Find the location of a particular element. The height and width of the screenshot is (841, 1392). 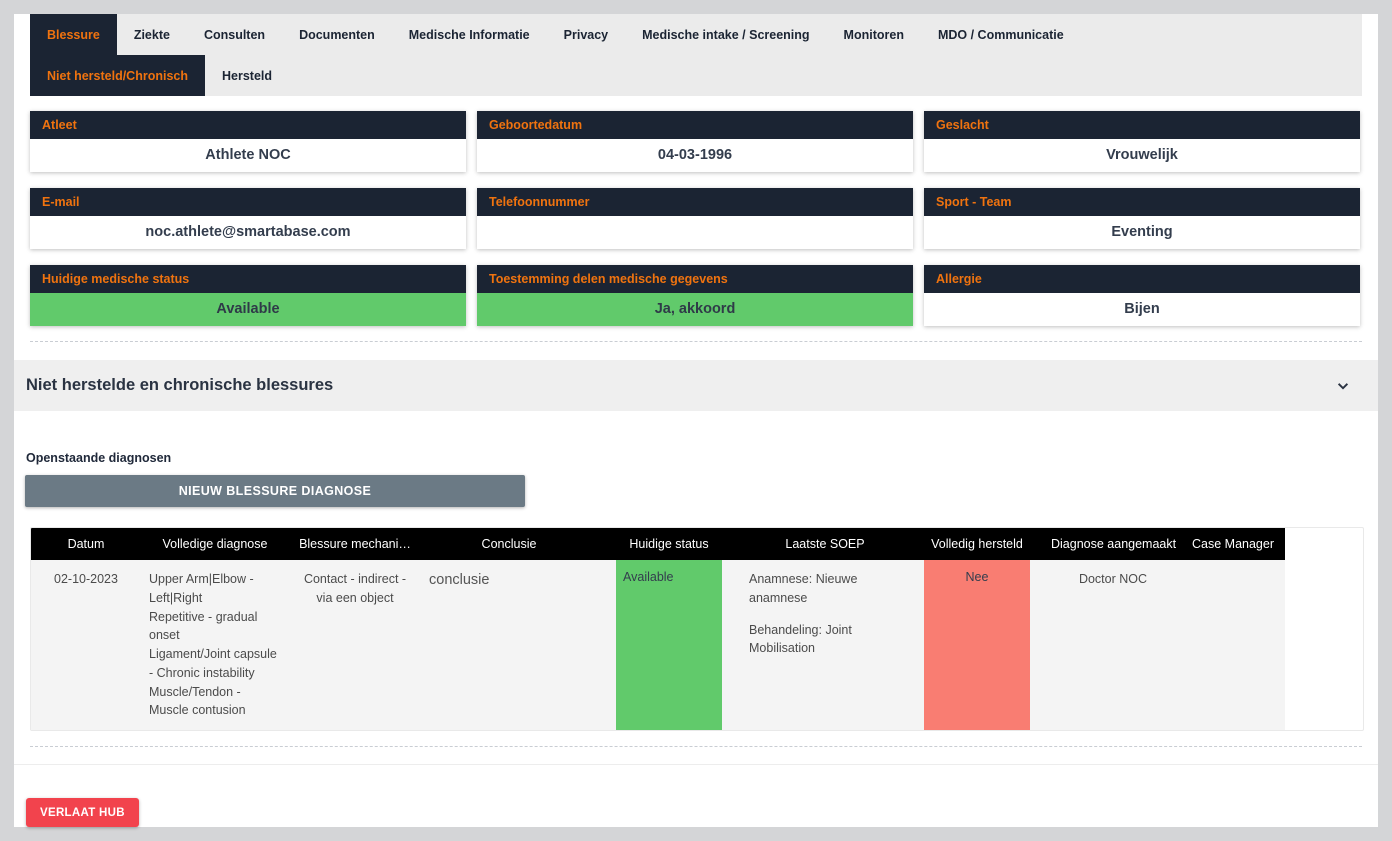

card-telefoonnummer: Telefoonnummer is located at coordinates (695, 218).